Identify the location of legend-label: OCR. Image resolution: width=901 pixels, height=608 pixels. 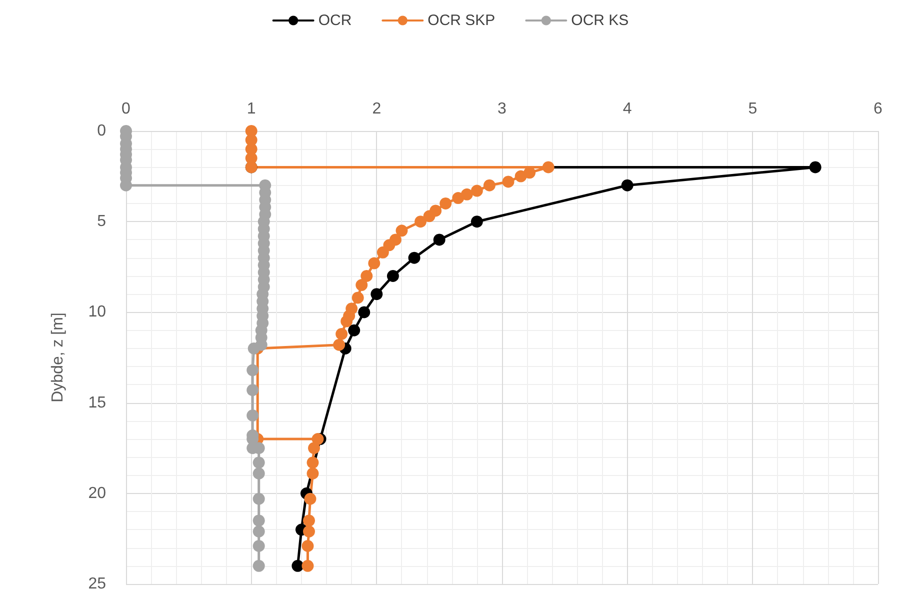
(335, 20).